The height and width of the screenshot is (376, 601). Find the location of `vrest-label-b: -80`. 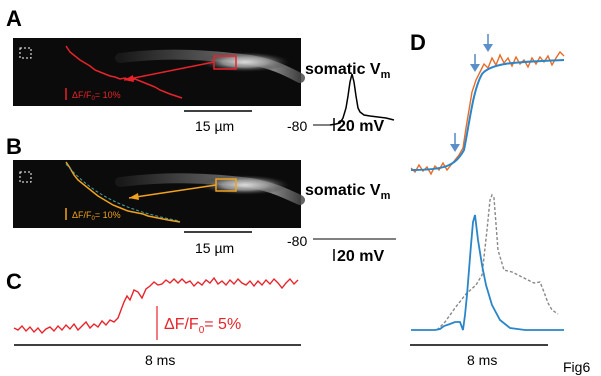

vrest-label-b: -80 is located at coordinates (297, 241).